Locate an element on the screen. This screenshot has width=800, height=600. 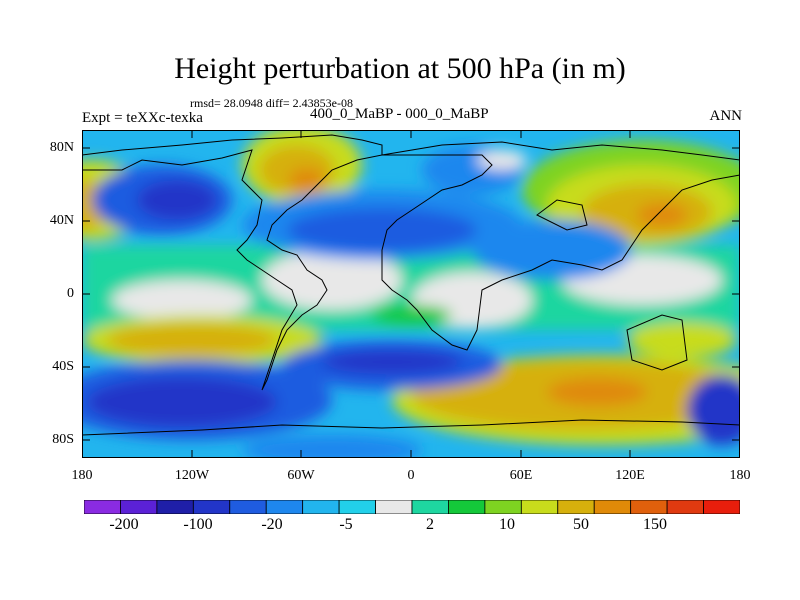
colorbar is located at coordinates (412, 507).